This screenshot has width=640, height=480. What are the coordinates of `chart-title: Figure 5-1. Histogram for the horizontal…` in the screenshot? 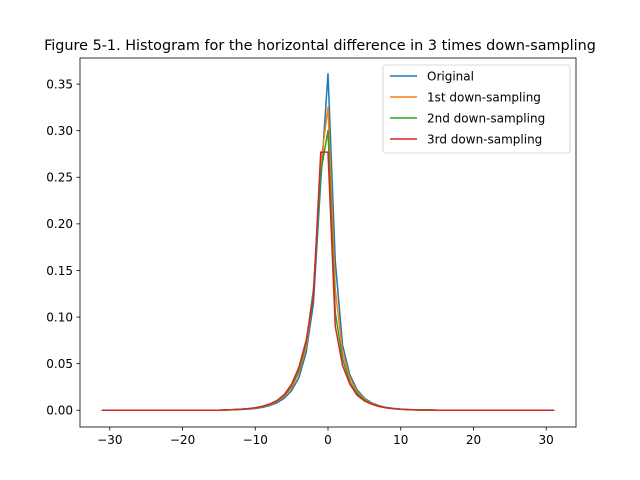 It's located at (320, 46).